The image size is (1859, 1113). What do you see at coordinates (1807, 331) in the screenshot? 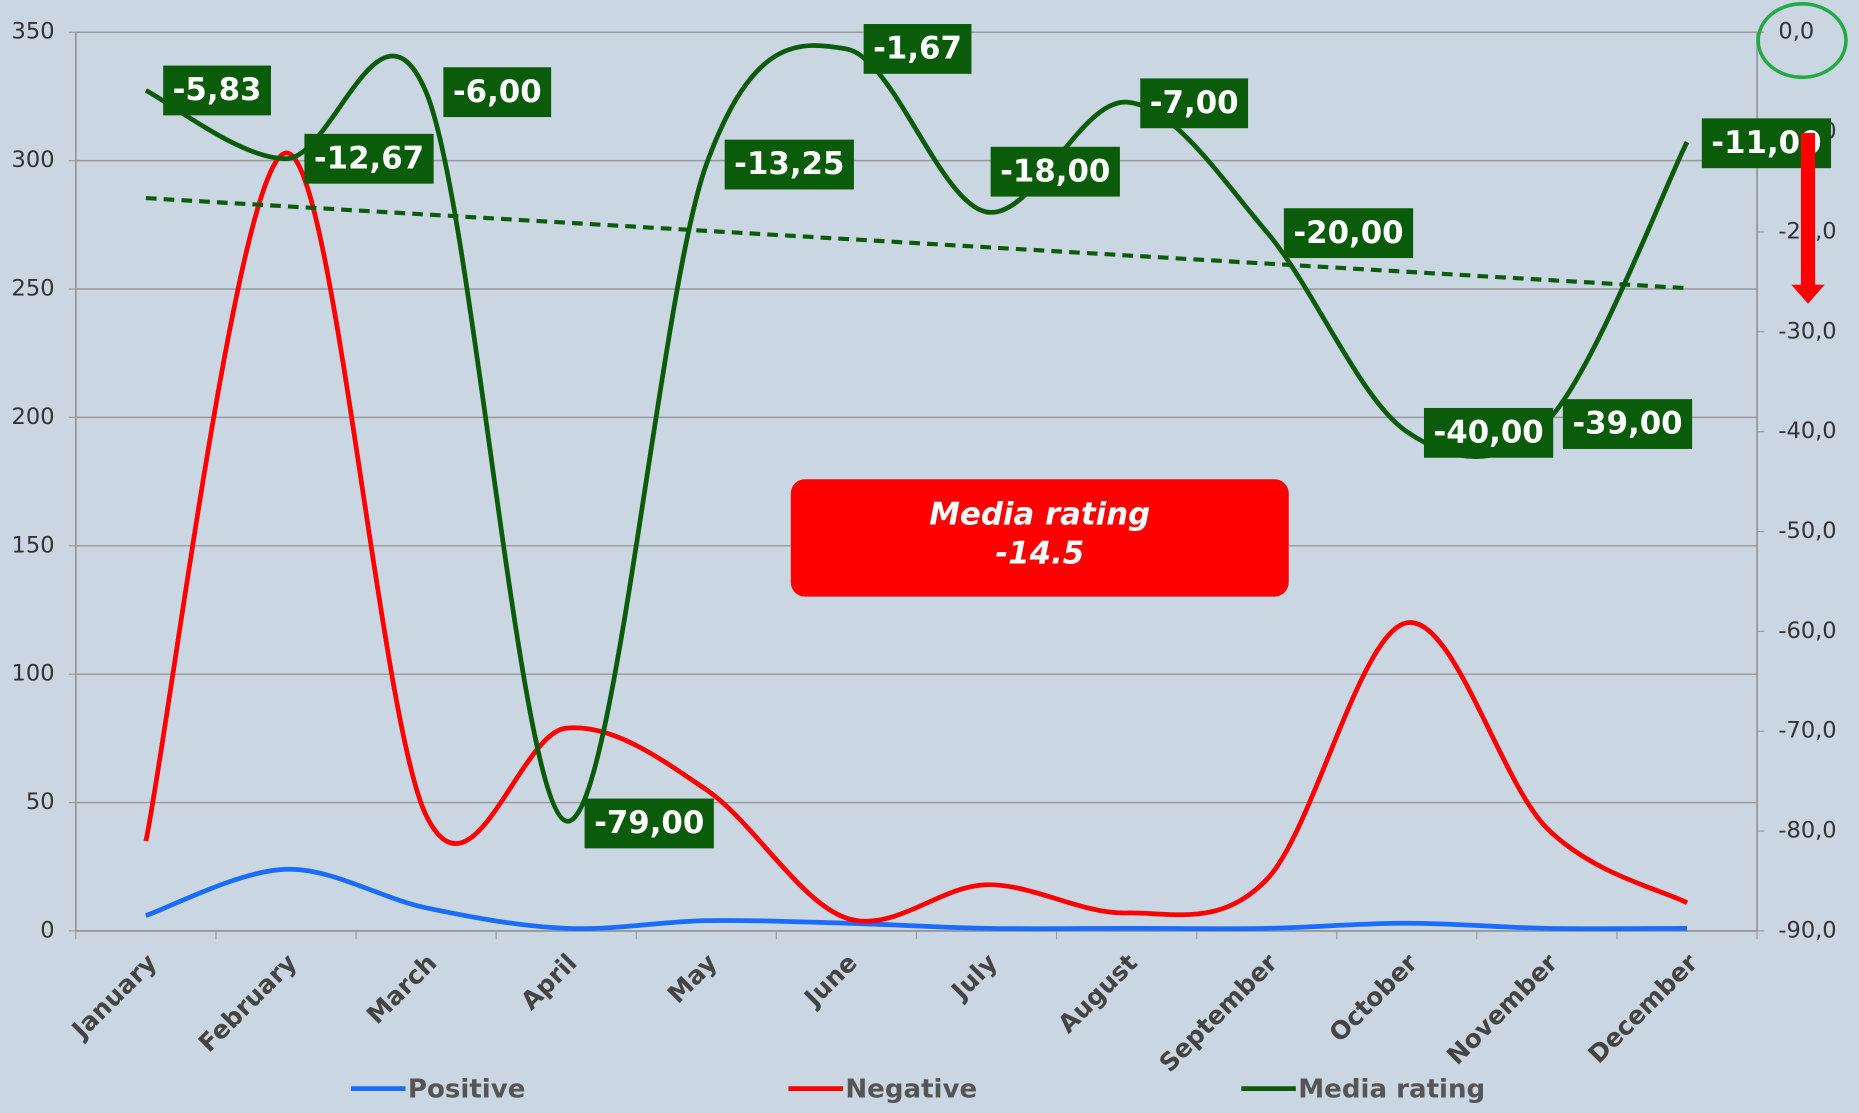
I see `y2-tick-label: -30,0` at bounding box center [1807, 331].